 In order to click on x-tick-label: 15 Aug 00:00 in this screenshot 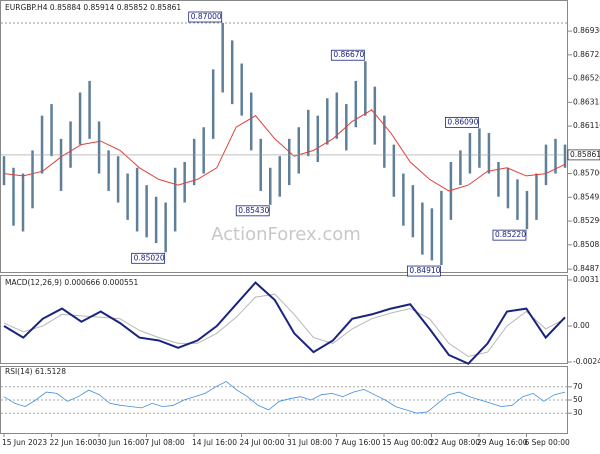, I will do `click(407, 442)`.